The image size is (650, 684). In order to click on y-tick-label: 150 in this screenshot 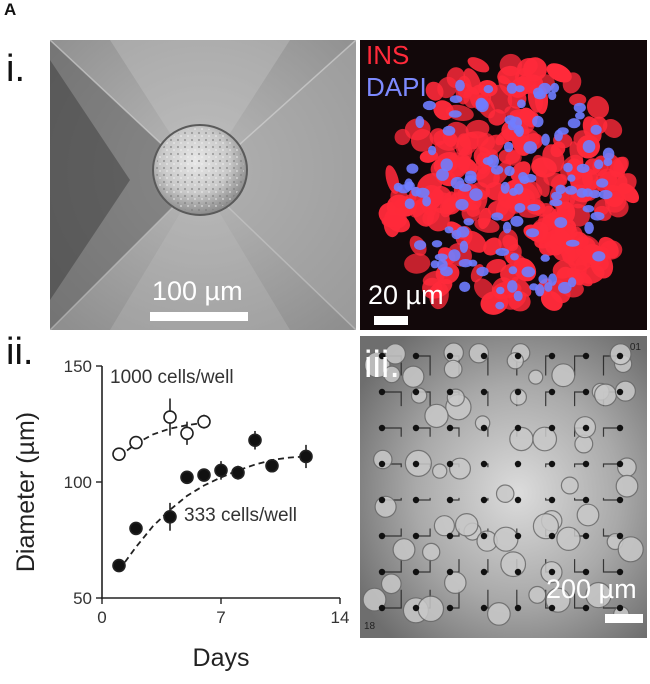, I will do `click(78, 366)`.